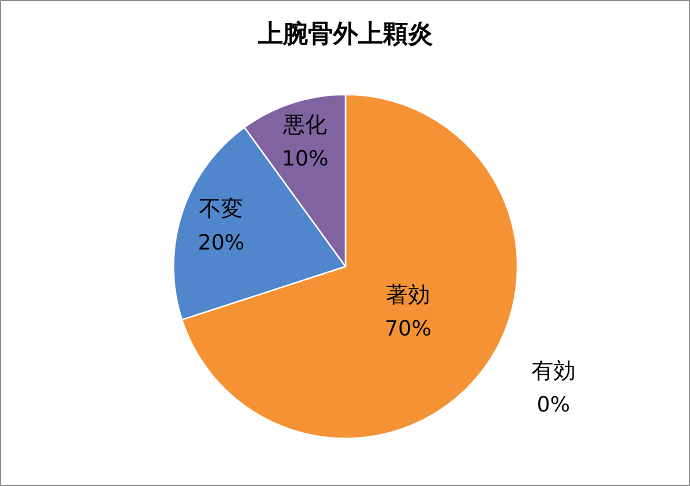  What do you see at coordinates (553, 371) in the screenshot?
I see `category-label: 有効` at bounding box center [553, 371].